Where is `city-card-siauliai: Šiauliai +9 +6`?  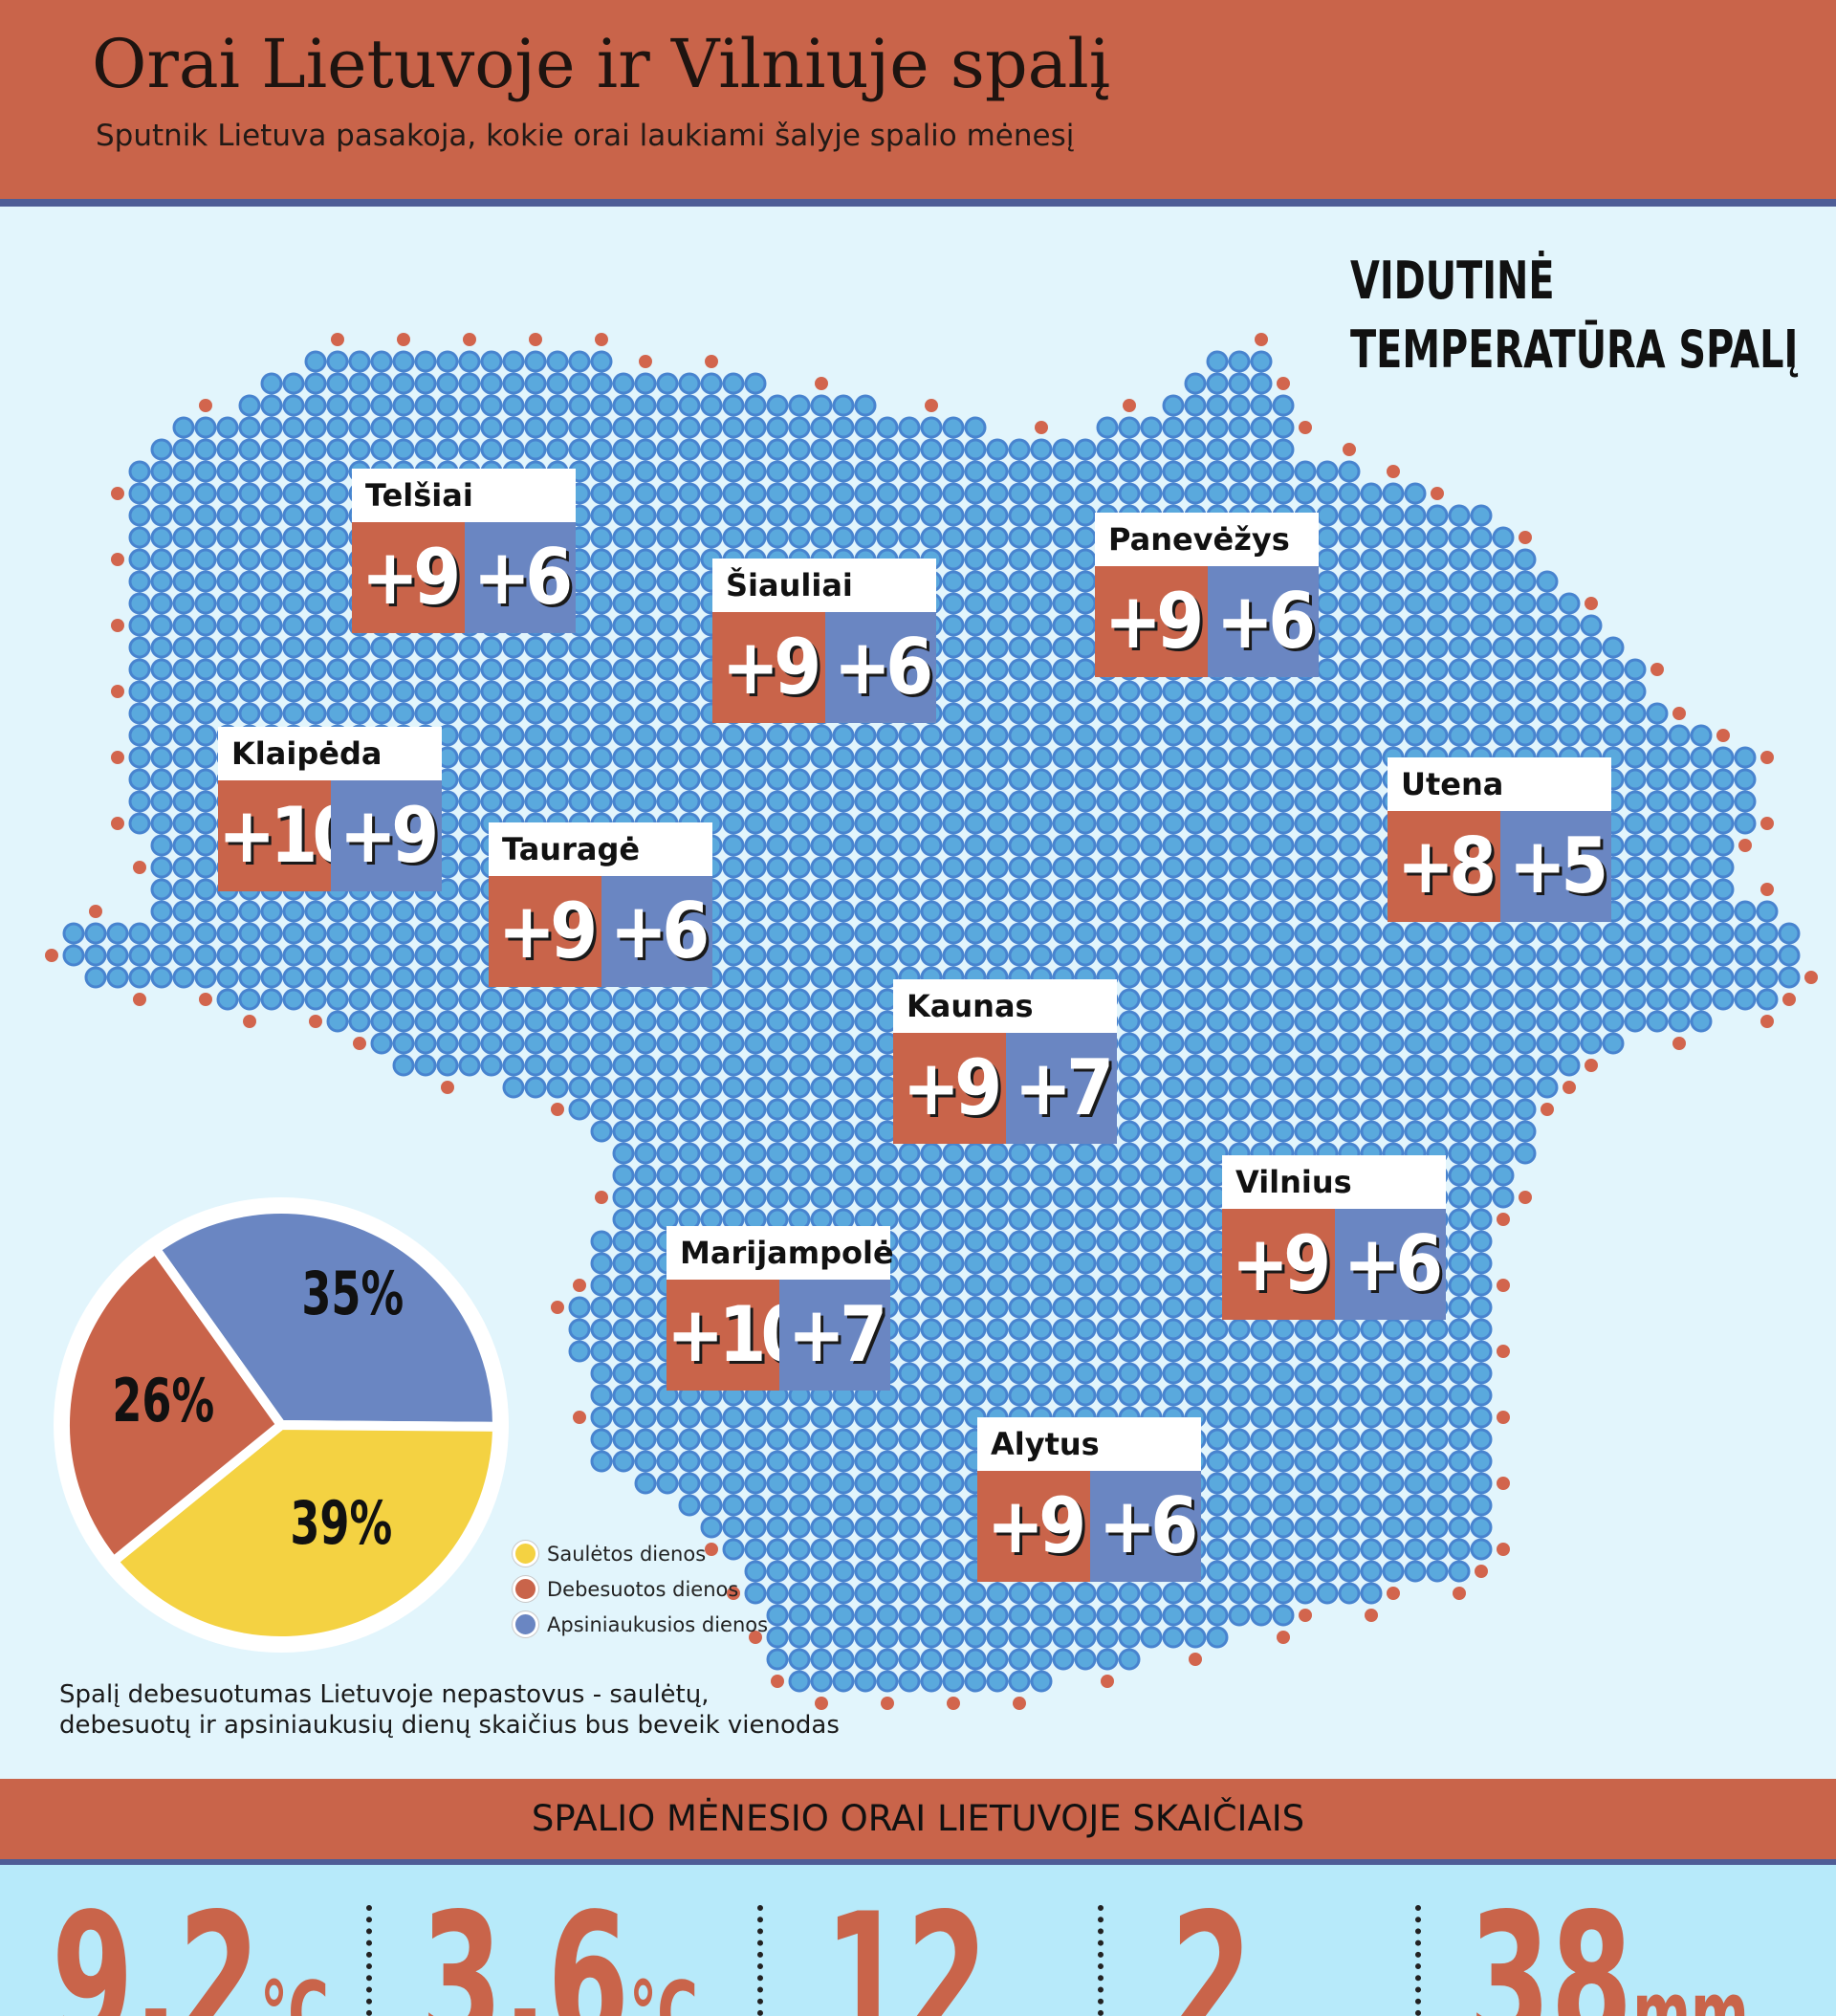 city-card-siauliai: Šiauliai +9 +6 is located at coordinates (824, 641).